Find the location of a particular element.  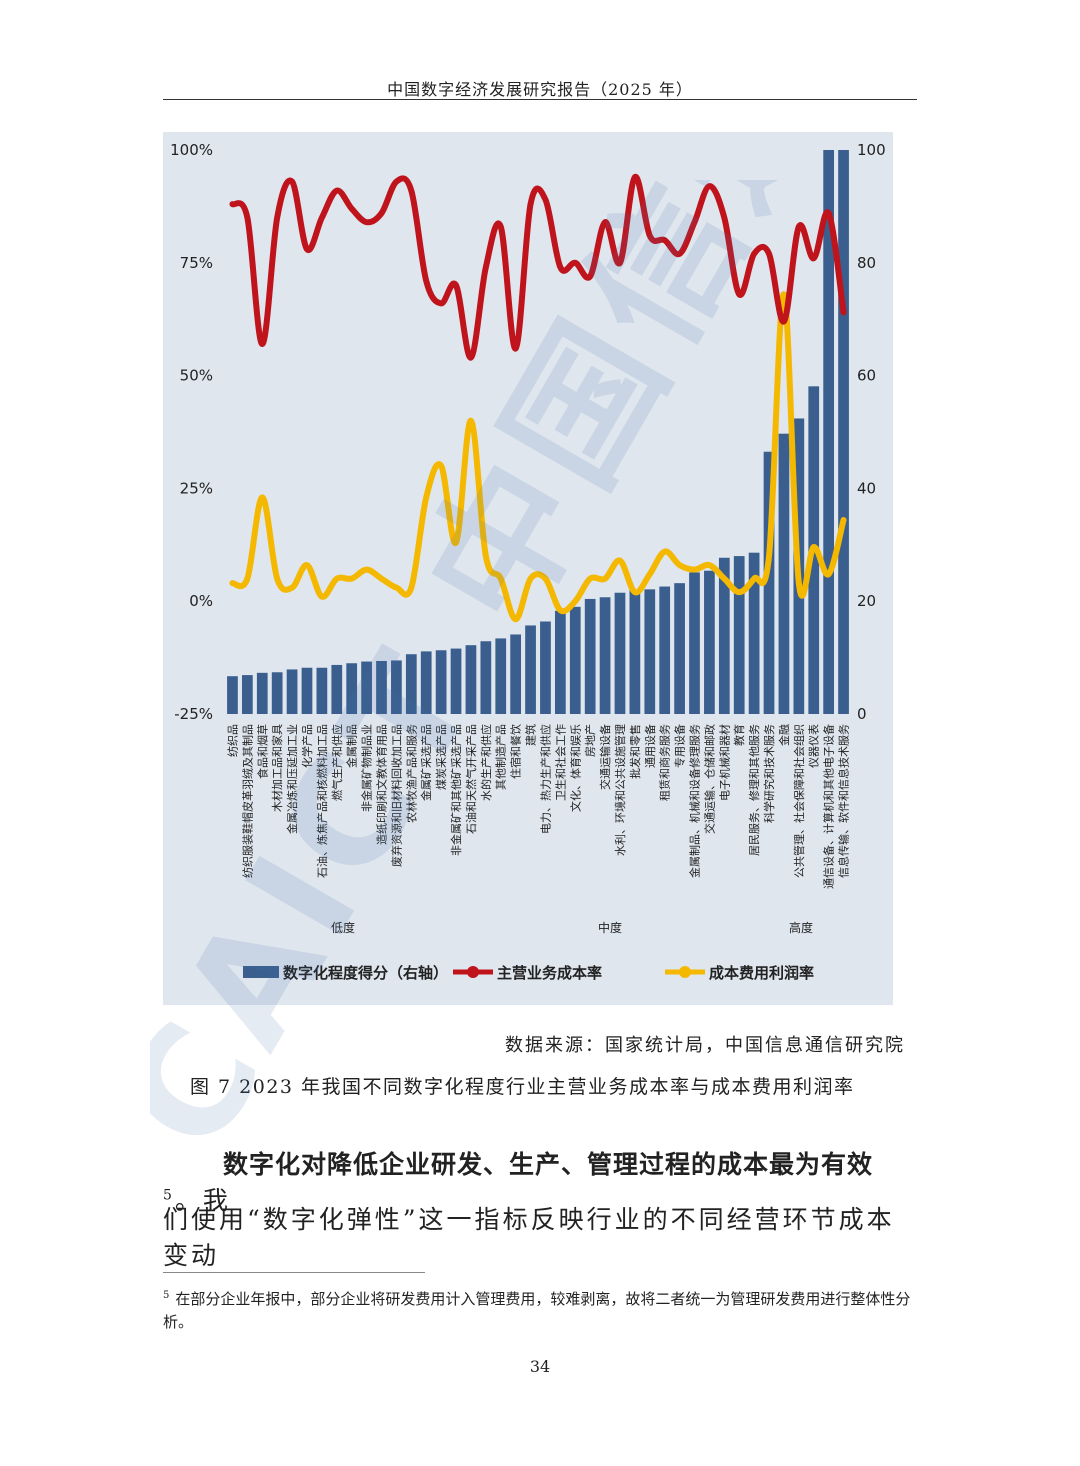

legend-marker-profit is located at coordinates (685, 972).